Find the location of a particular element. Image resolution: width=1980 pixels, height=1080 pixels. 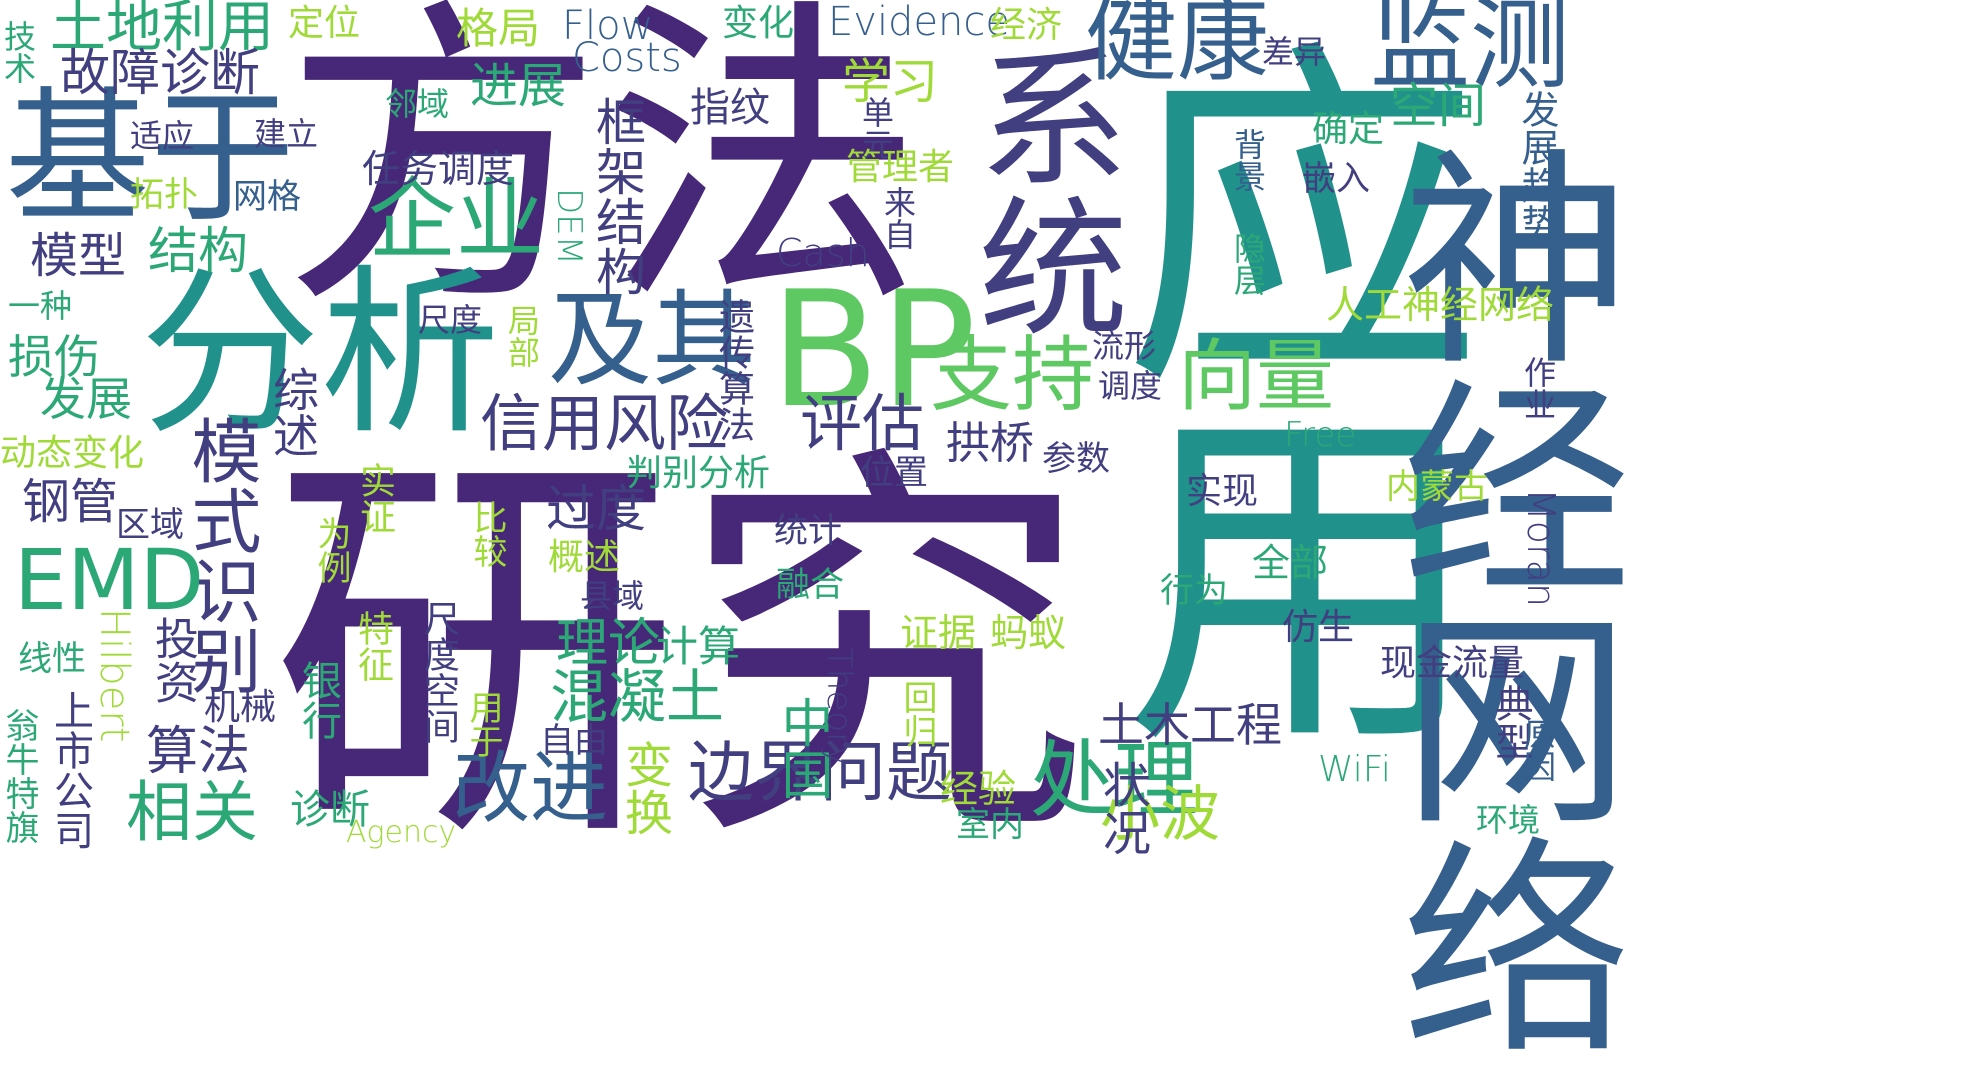

word-dingwei: 定位 is located at coordinates (324, 23).